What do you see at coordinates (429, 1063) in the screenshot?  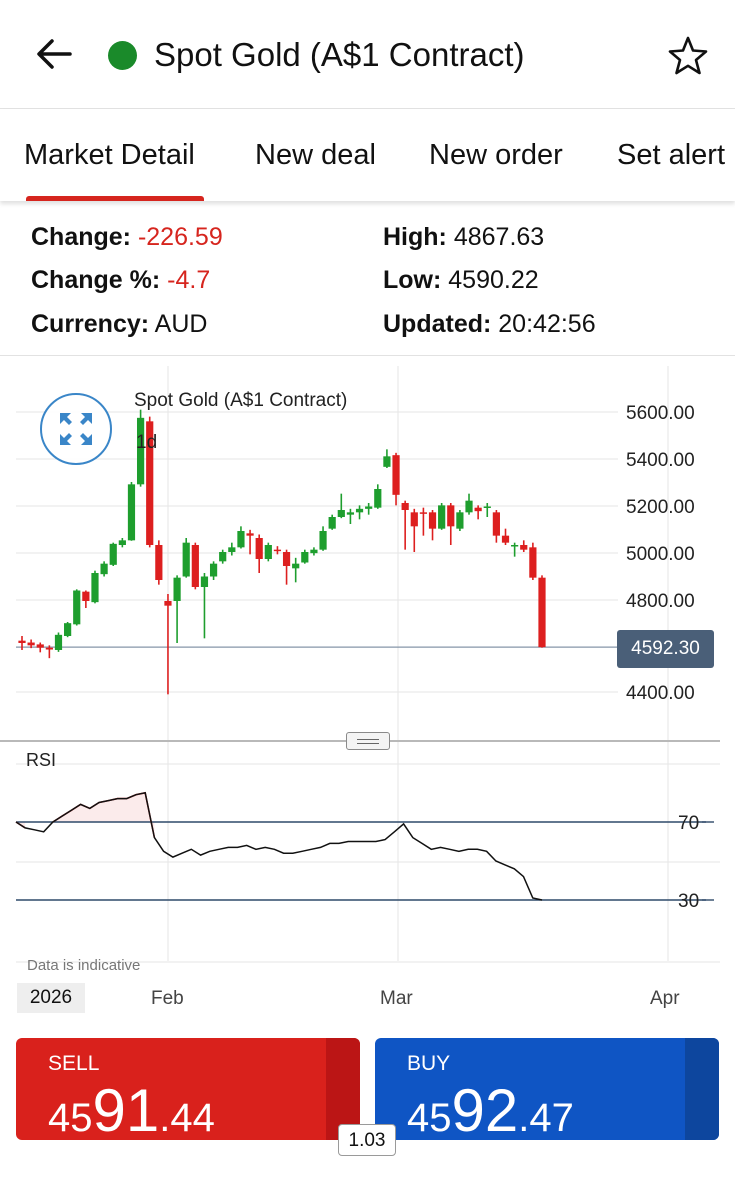 I see `buy-label: BUY` at bounding box center [429, 1063].